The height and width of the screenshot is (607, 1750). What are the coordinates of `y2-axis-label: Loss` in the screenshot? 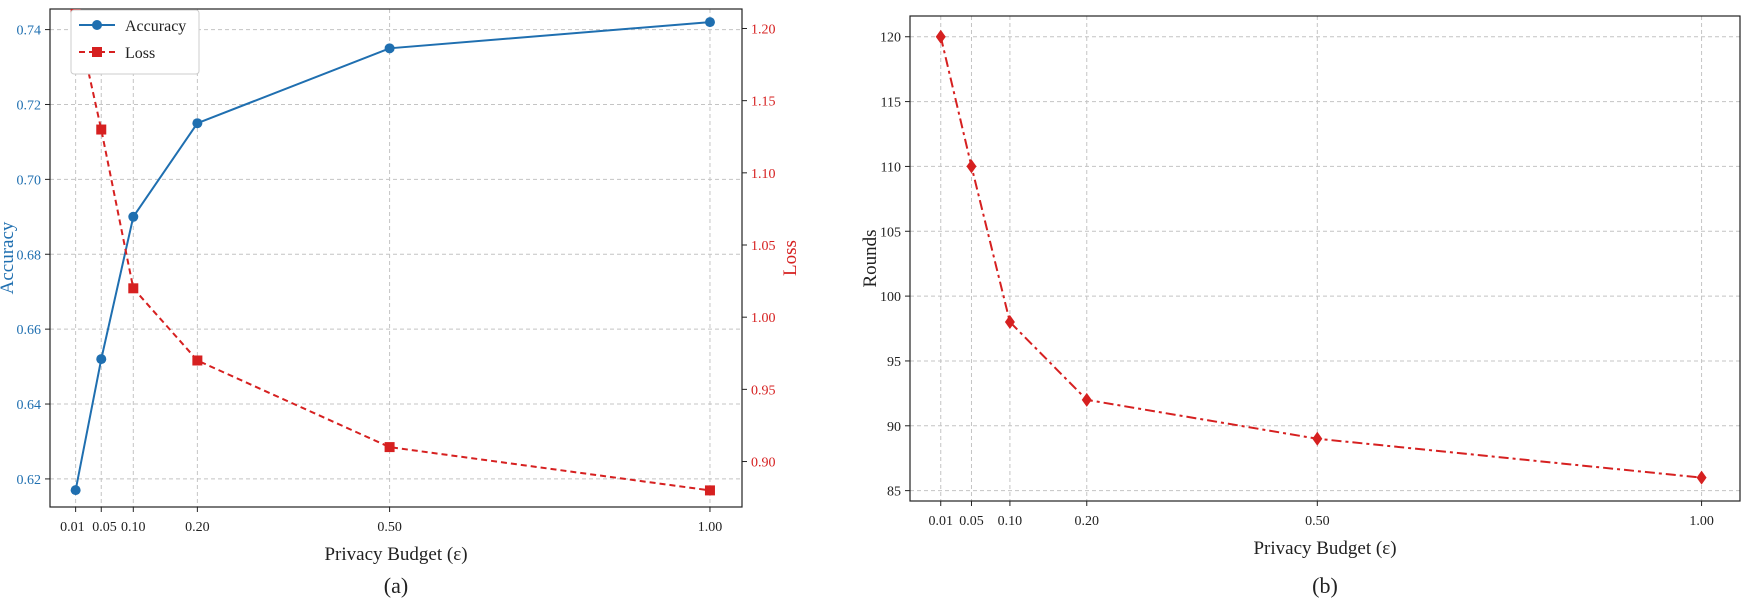 It's located at (790, 258).